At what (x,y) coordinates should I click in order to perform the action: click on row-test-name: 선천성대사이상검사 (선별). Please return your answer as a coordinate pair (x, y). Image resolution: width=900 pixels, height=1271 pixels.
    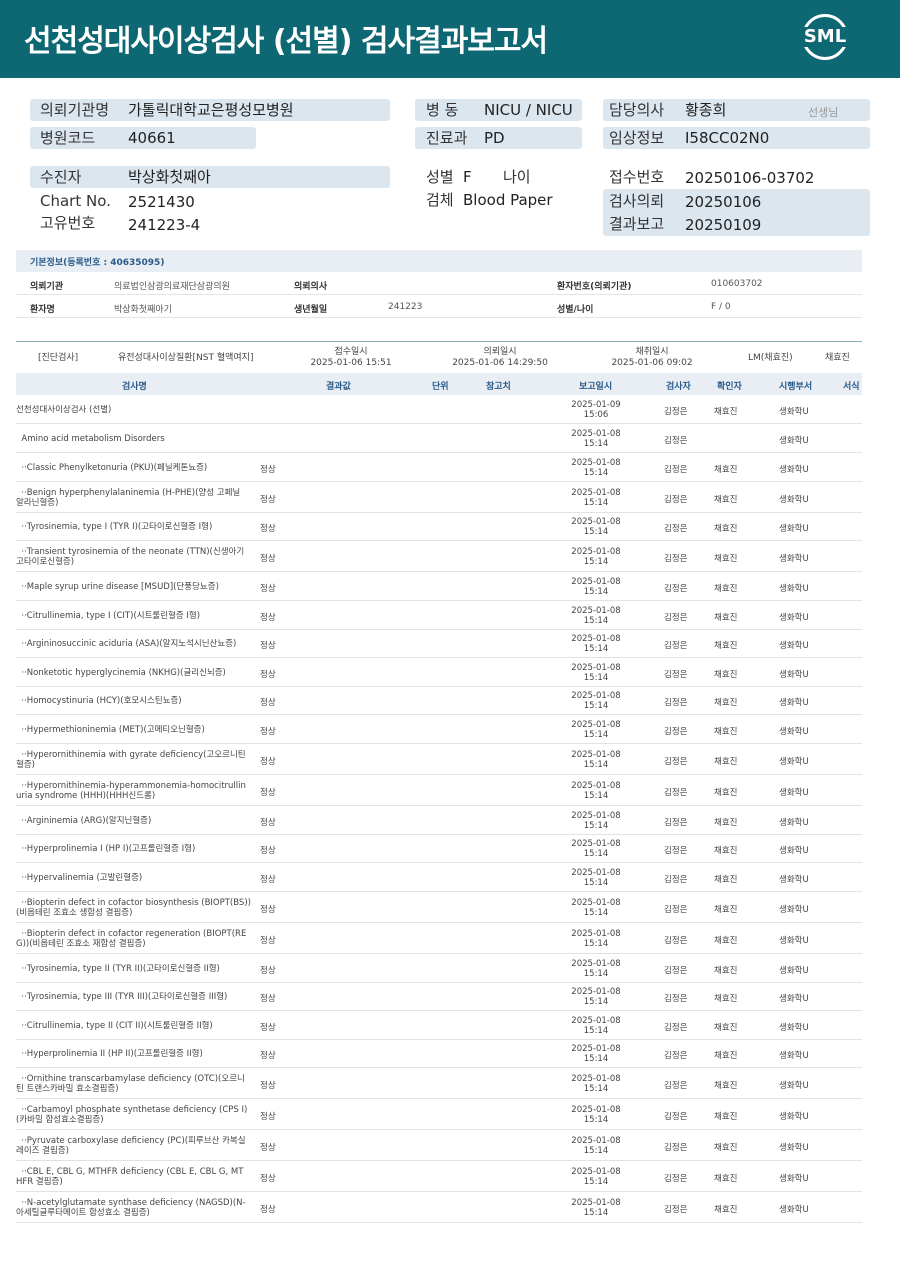
    Looking at the image, I should click on (64, 410).